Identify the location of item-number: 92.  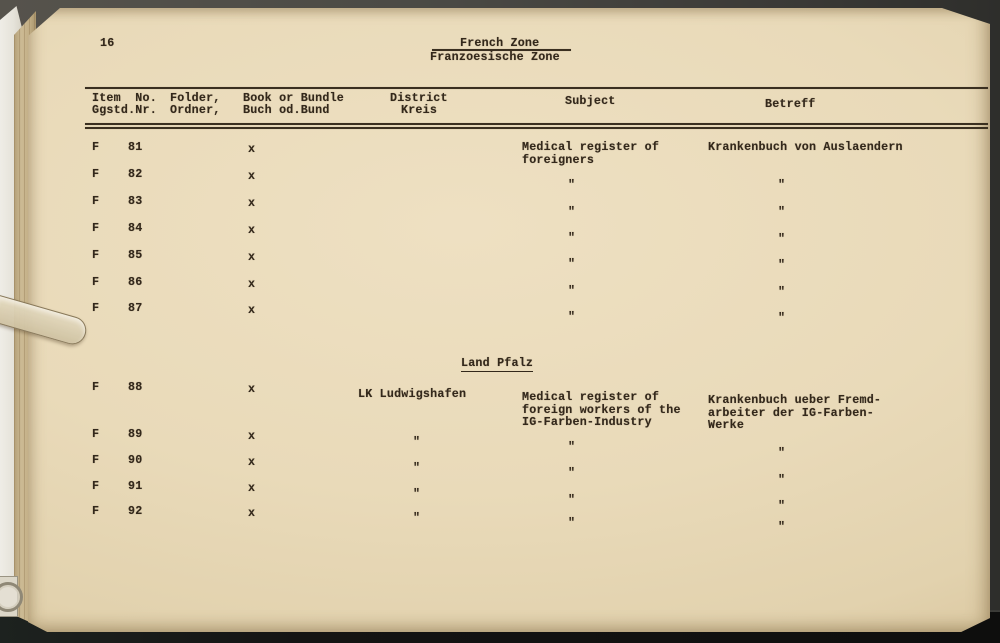
(135, 511).